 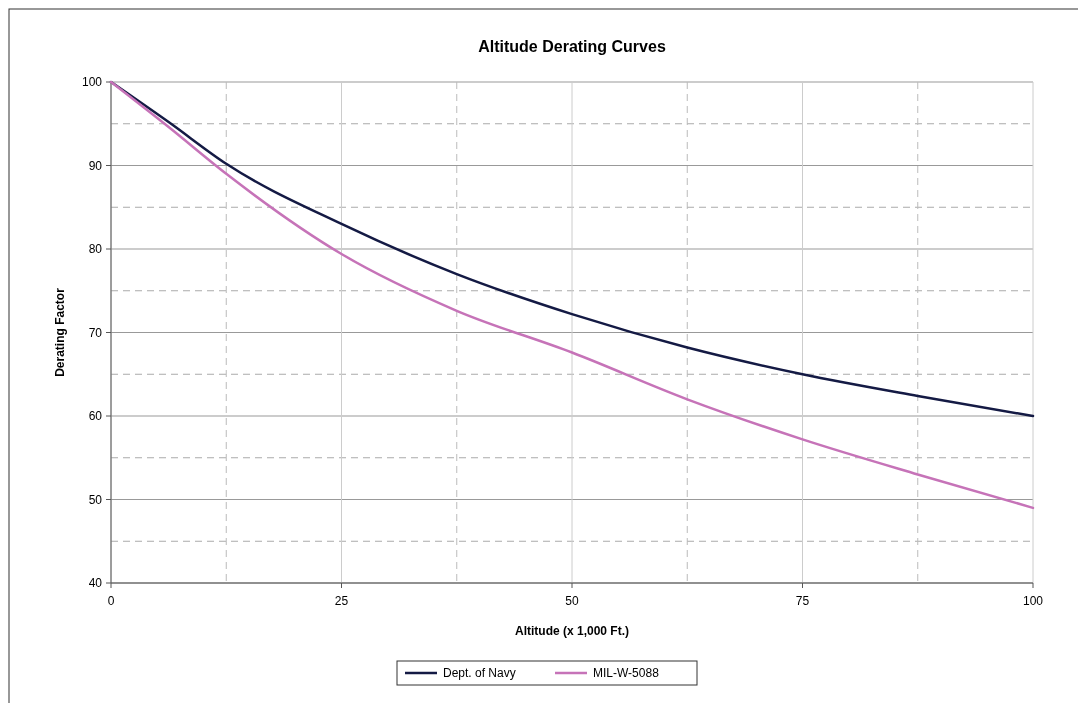 I want to click on x-tick-label: 75, so click(x=802, y=601).